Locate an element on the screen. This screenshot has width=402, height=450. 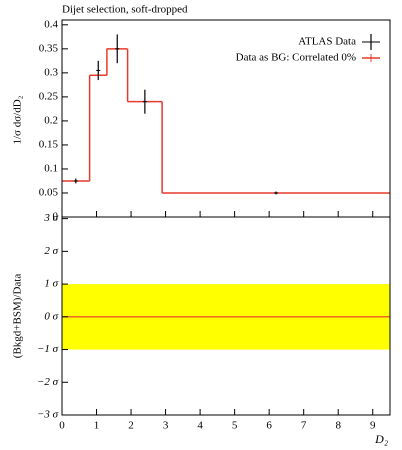
y-tick-label: 0 σ is located at coordinates (51, 316).